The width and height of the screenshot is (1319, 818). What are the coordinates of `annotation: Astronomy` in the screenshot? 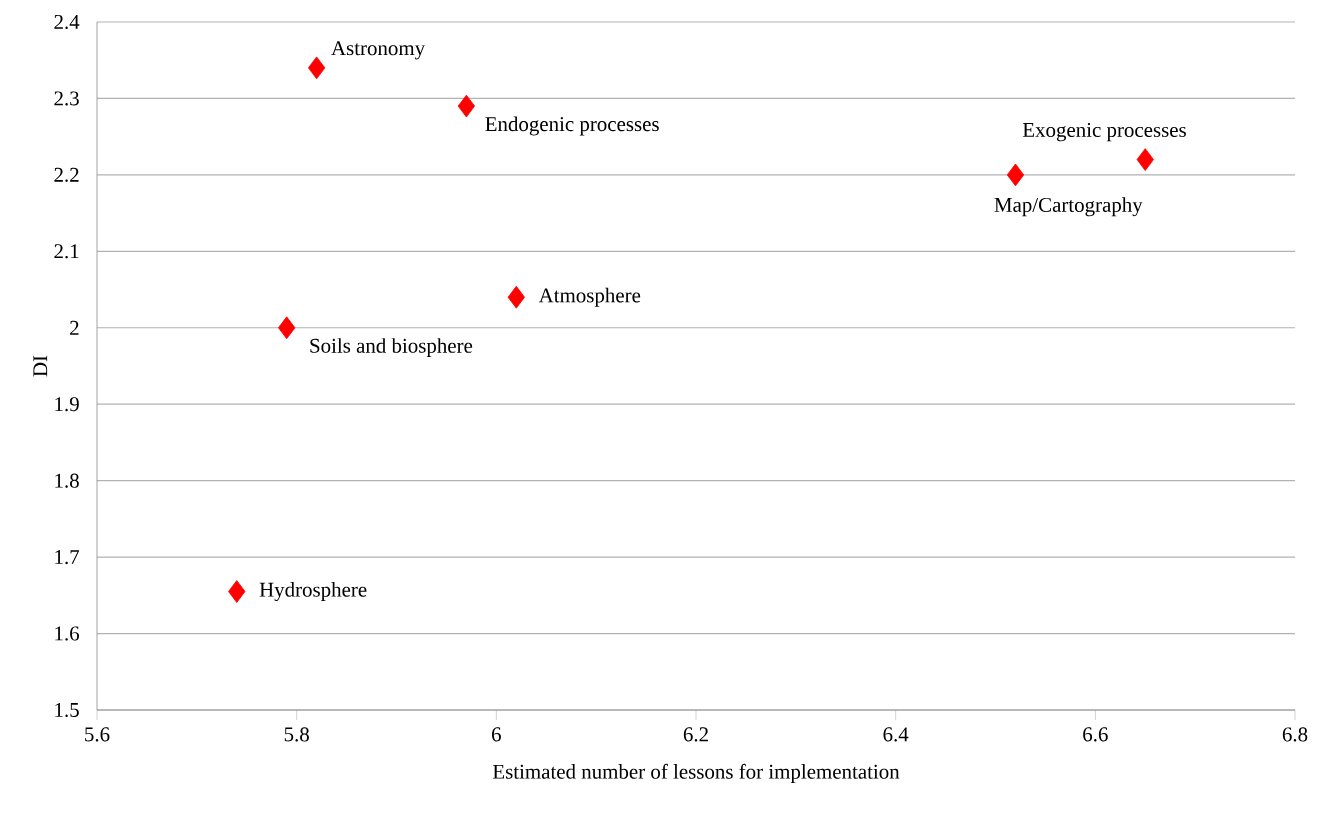 It's located at (378, 50).